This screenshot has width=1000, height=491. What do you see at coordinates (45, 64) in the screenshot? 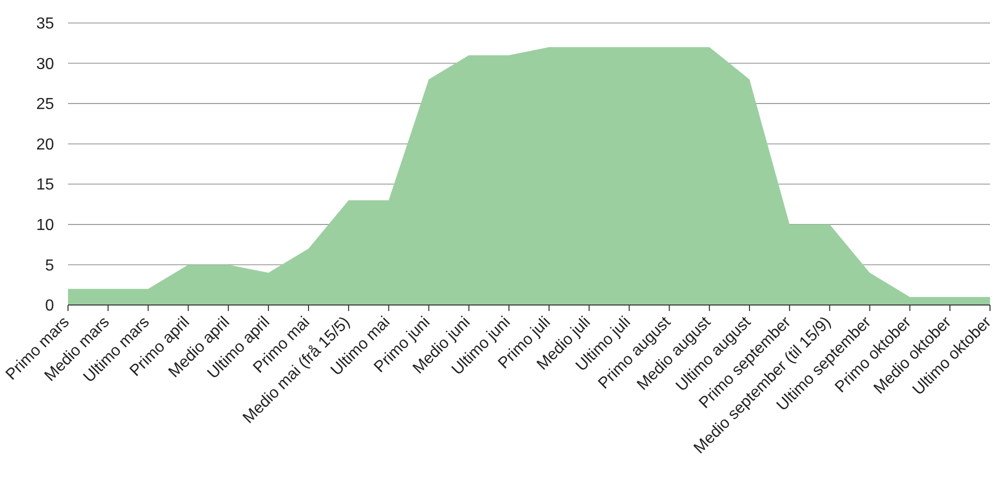
I see `y-tick-label: 30` at bounding box center [45, 64].